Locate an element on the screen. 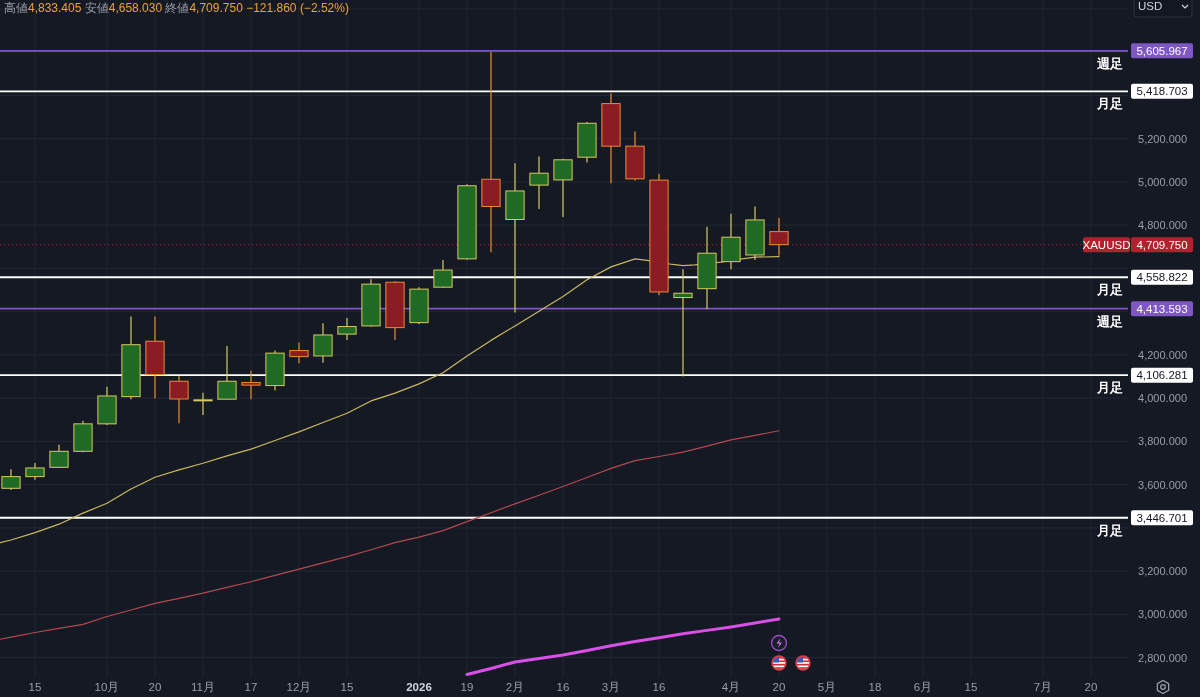 This screenshot has width=1200, height=697. x-tick-label: 6月 is located at coordinates (923, 687).